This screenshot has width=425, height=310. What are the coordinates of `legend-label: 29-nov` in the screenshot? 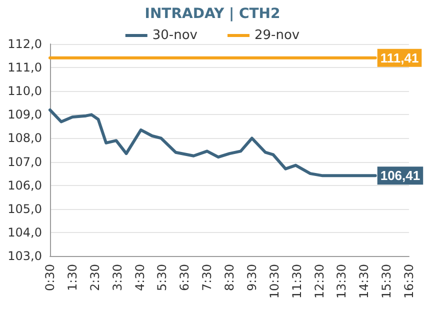 It's located at (277, 35).